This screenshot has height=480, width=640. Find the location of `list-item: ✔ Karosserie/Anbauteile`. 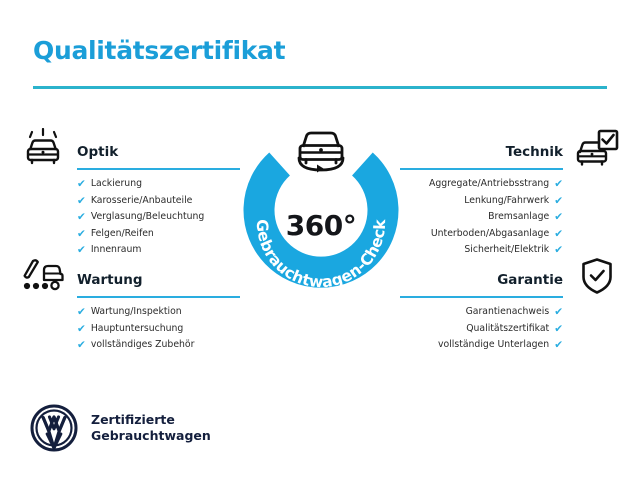

list-item: ✔ Karosserie/Anbauteile is located at coordinates (163, 201).